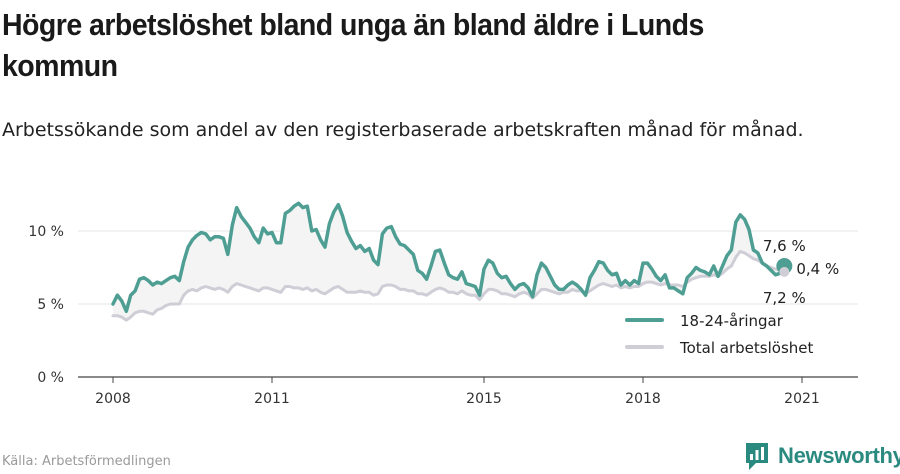  What do you see at coordinates (50, 378) in the screenshot?
I see `y-tick-label: 0 %` at bounding box center [50, 378].